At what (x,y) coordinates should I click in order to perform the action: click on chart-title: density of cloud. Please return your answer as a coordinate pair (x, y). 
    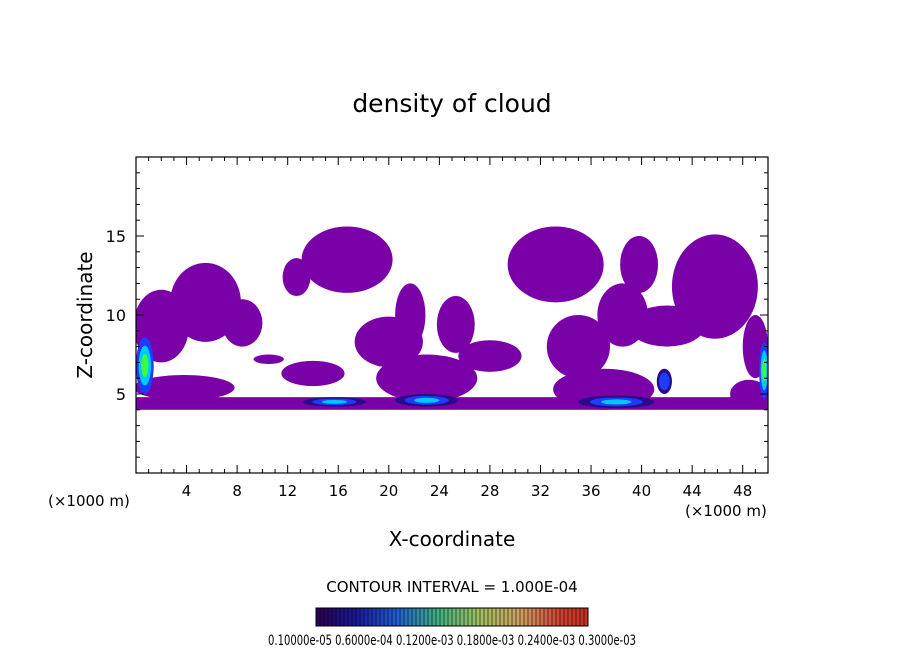
    Looking at the image, I should click on (451, 103).